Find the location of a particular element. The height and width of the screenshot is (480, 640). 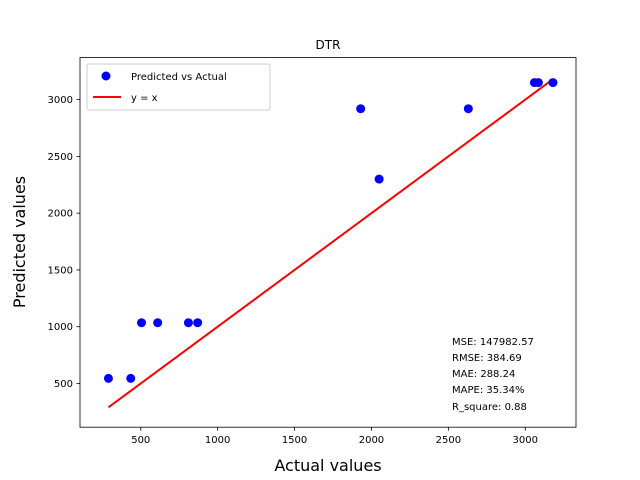

metric-r-square: R_square: 0.88 is located at coordinates (489, 407).